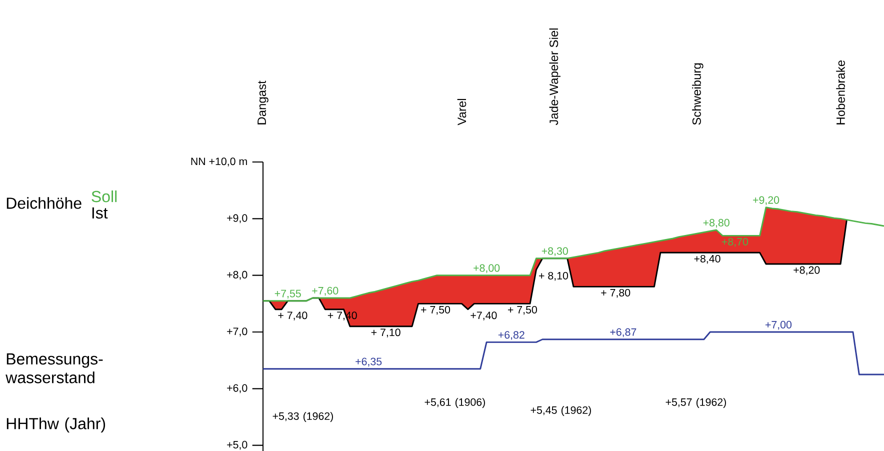 This screenshot has width=884, height=451. I want to click on y-tick-label: +9,0, so click(237, 219).